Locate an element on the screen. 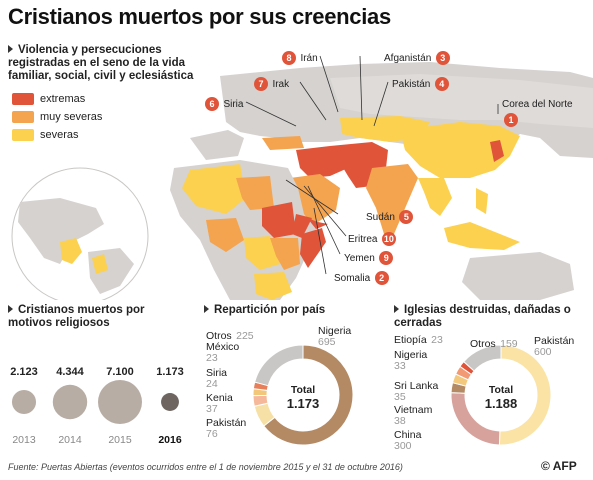  slice-label-sri-lanka: Sri Lanka 35 is located at coordinates (416, 391).